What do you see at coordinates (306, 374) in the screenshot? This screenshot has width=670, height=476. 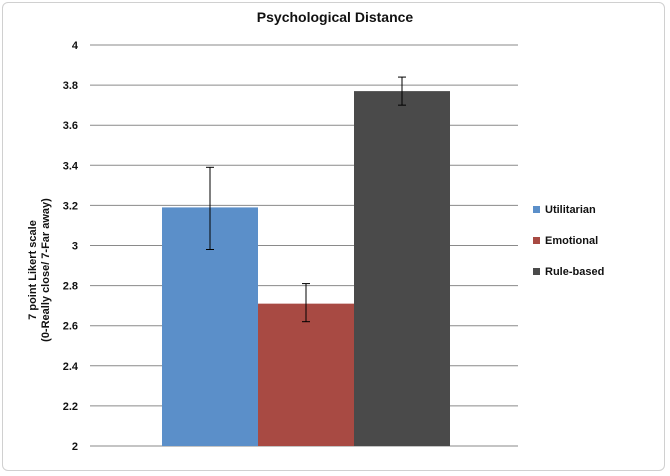 I see `bar-emotional` at bounding box center [306, 374].